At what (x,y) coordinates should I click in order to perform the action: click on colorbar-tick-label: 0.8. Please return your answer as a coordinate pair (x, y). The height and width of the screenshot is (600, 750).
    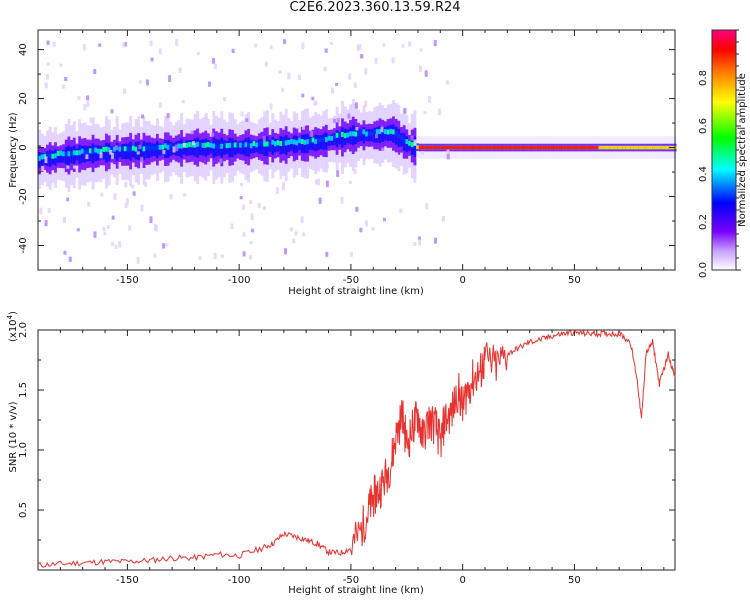
    Looking at the image, I should click on (703, 78).